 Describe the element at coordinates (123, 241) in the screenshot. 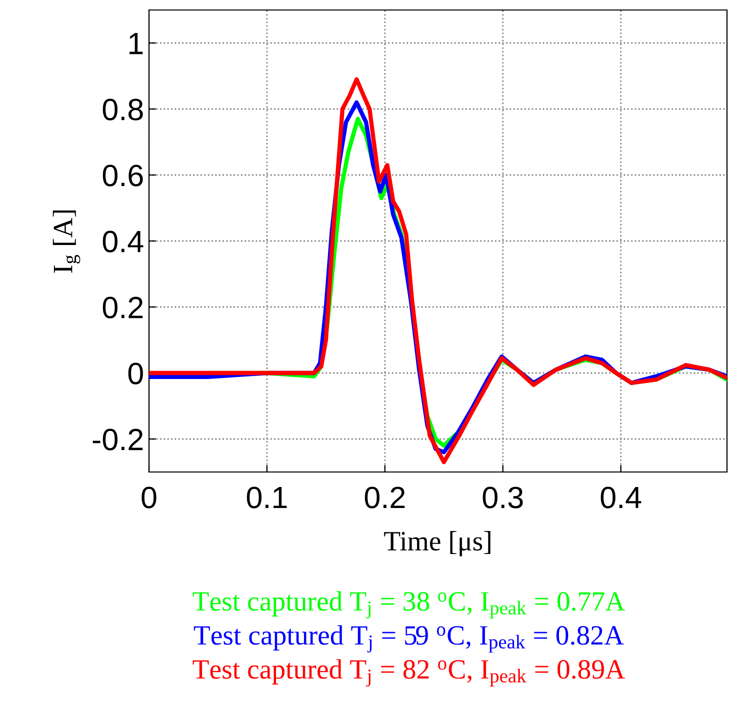

I see `y-tick-label: 0.4` at that location.